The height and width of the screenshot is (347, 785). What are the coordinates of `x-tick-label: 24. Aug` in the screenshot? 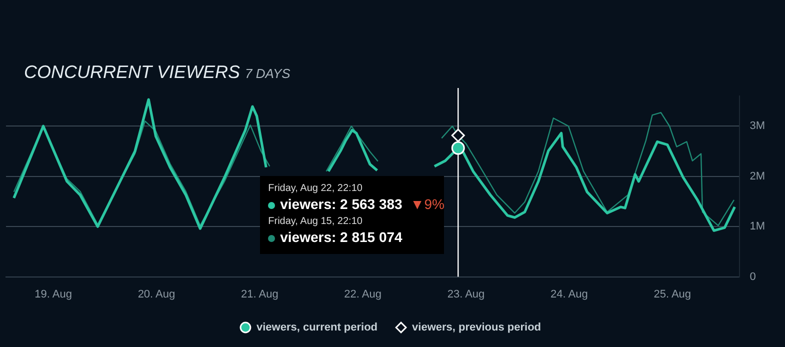 It's located at (569, 294).